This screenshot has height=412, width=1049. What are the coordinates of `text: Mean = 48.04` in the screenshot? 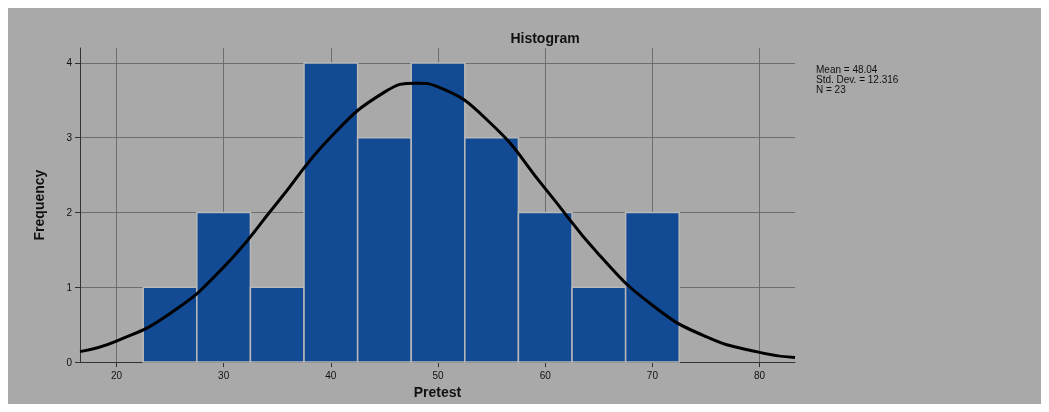 It's located at (847, 69).